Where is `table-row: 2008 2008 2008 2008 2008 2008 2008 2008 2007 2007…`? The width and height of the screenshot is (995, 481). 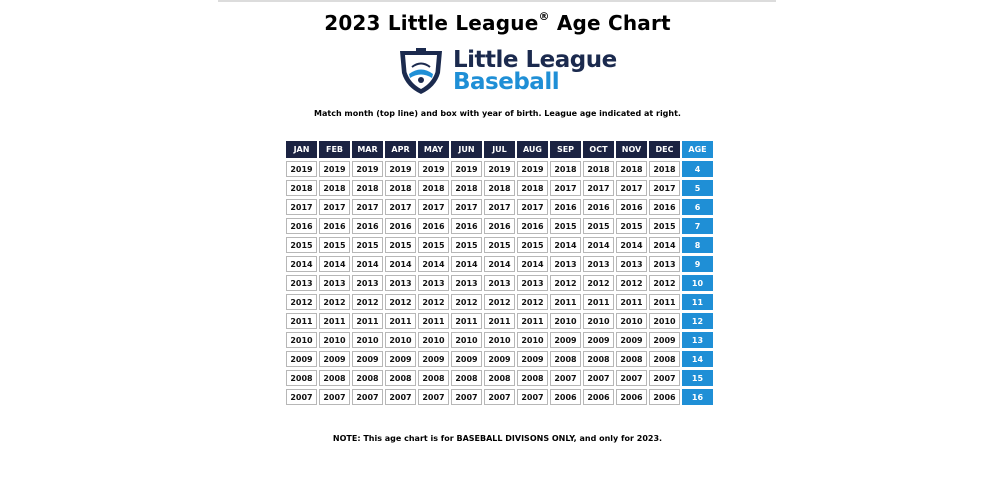 table-row: 2008 2008 2008 2008 2008 2008 2008 2008 2007 2007… is located at coordinates (499, 378).